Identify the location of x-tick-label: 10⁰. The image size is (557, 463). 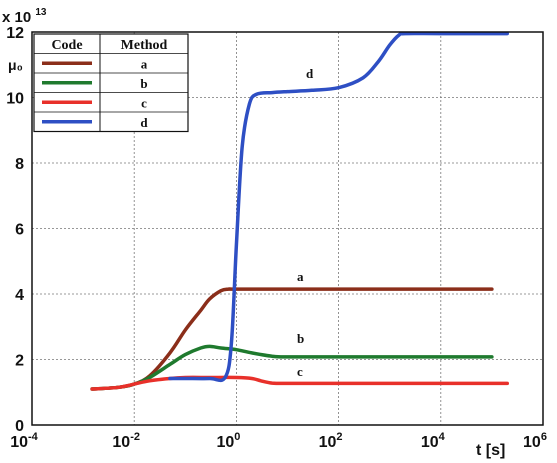
(228, 441).